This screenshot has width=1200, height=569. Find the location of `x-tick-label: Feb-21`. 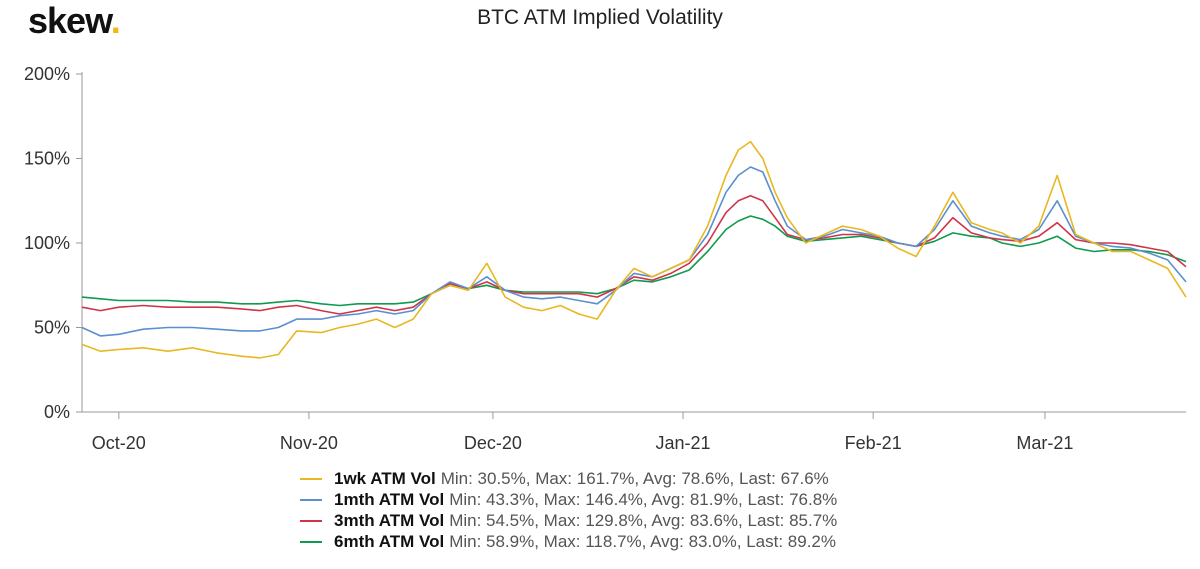

x-tick-label: Feb-21 is located at coordinates (873, 443).